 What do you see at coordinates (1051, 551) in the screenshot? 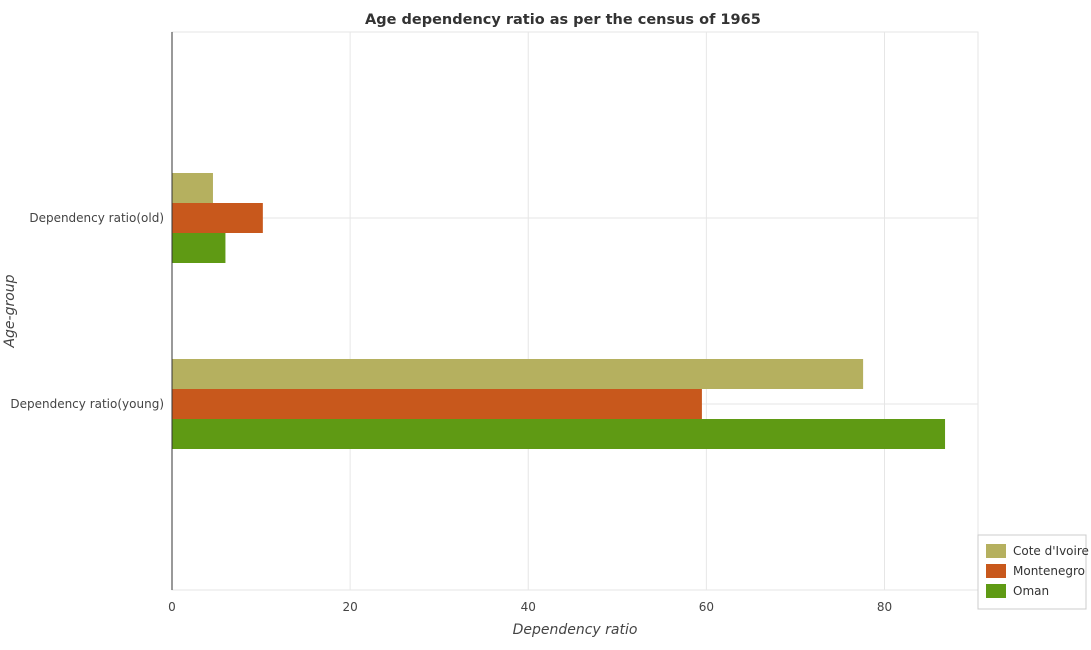
I see `legend-label-0: Cote d'Ivoire` at bounding box center [1051, 551].